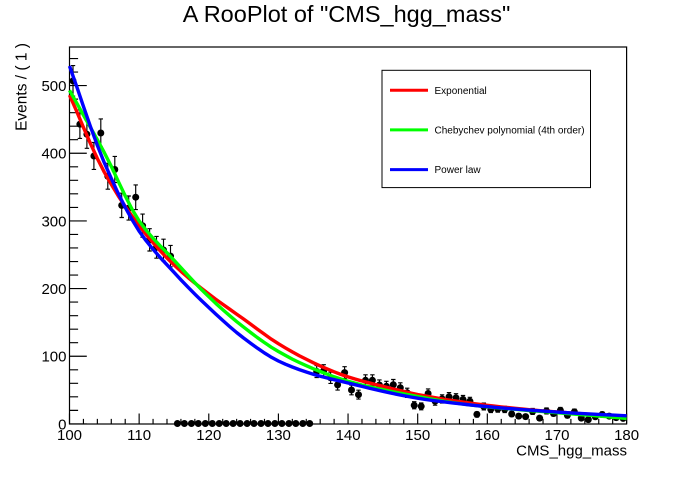  What do you see at coordinates (53, 154) in the screenshot?
I see `svg-text: 400` at bounding box center [53, 154].